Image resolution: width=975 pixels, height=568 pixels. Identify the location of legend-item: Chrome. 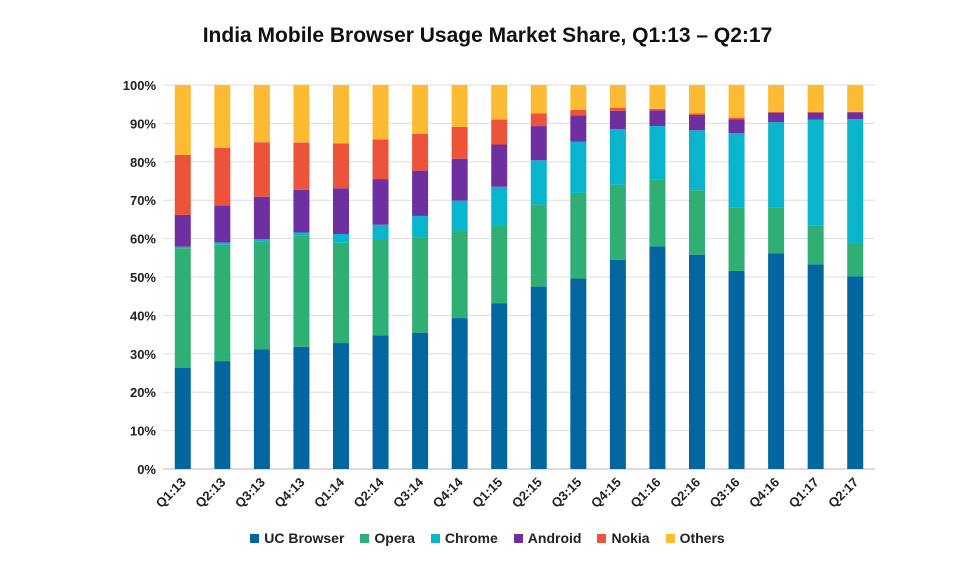
(464, 538).